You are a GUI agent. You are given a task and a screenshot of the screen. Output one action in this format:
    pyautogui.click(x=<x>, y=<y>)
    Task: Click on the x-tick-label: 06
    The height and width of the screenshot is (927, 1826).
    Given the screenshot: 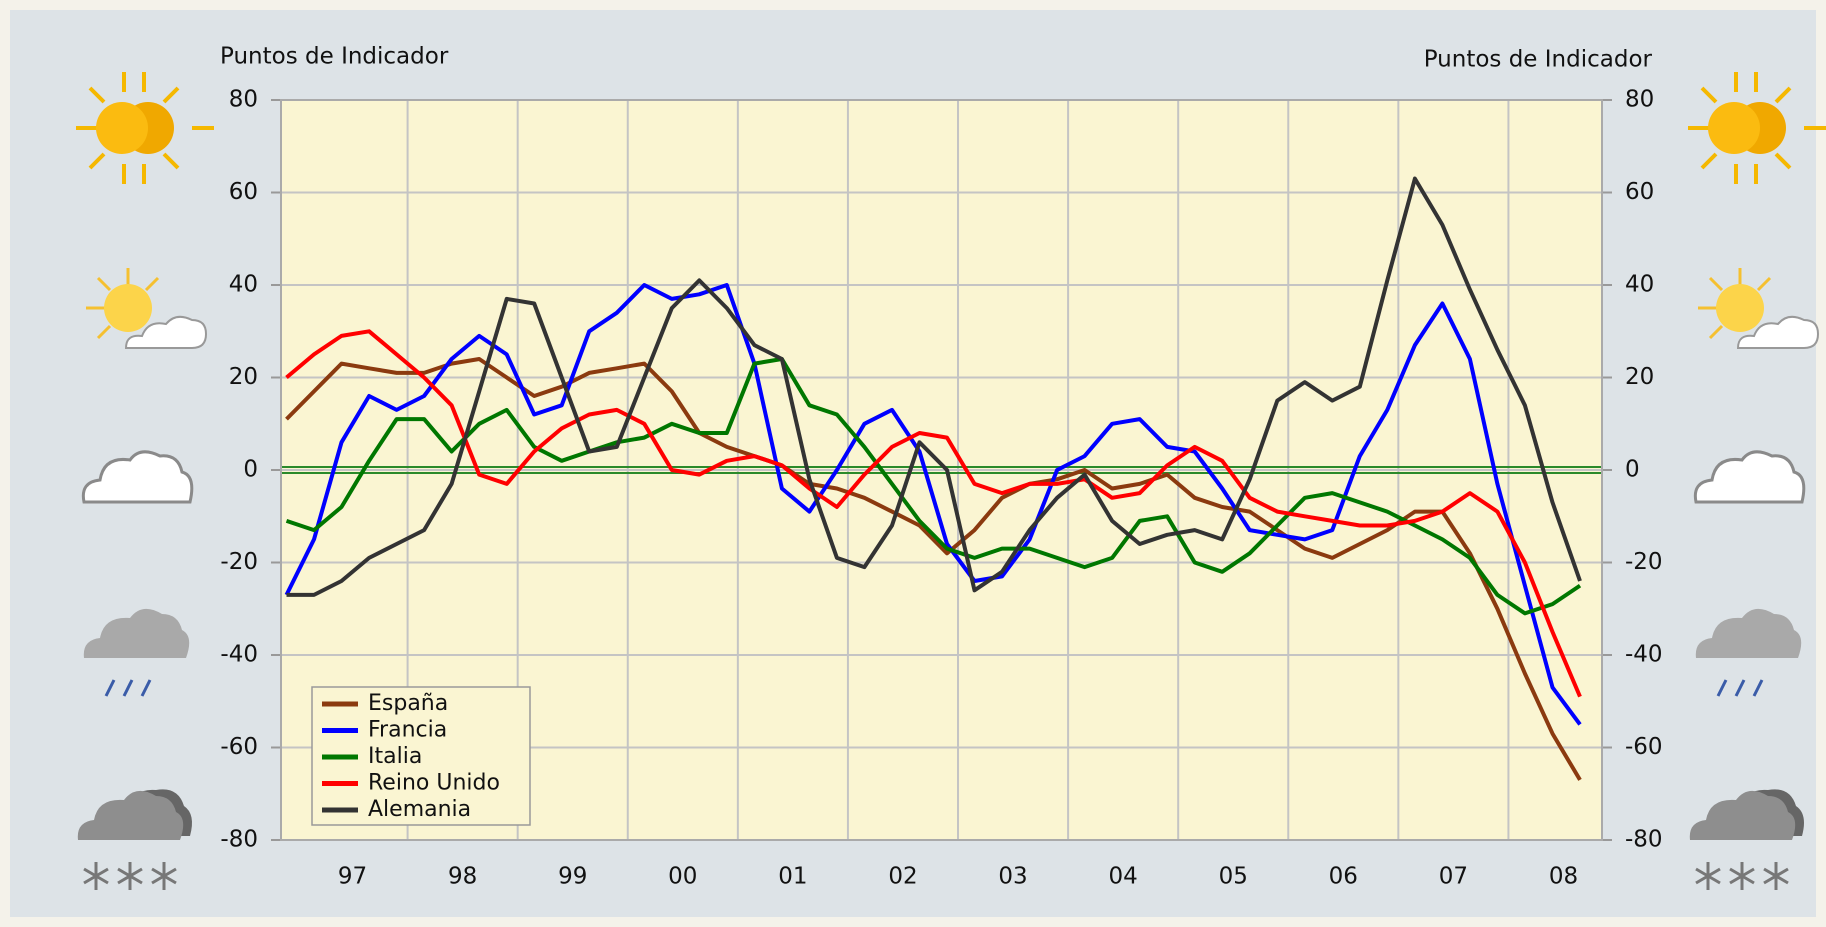 What is the action you would take?
    pyautogui.click(x=1343, y=877)
    